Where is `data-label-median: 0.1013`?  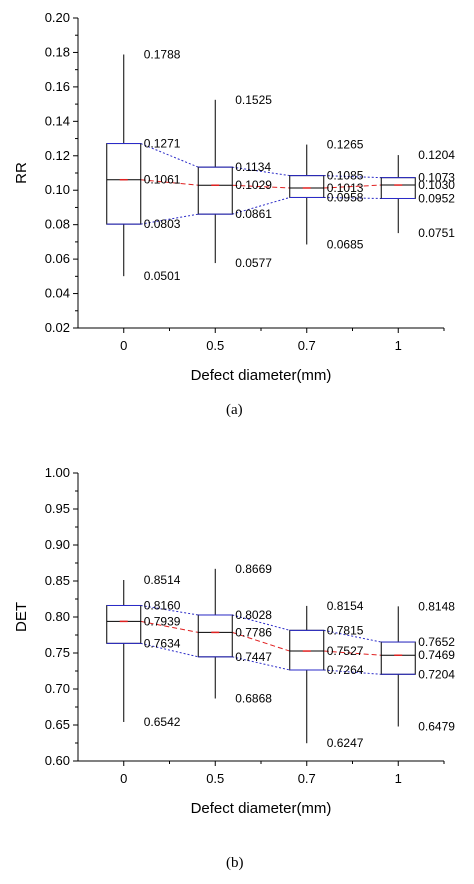
data-label-median: 0.1013 is located at coordinates (345, 188).